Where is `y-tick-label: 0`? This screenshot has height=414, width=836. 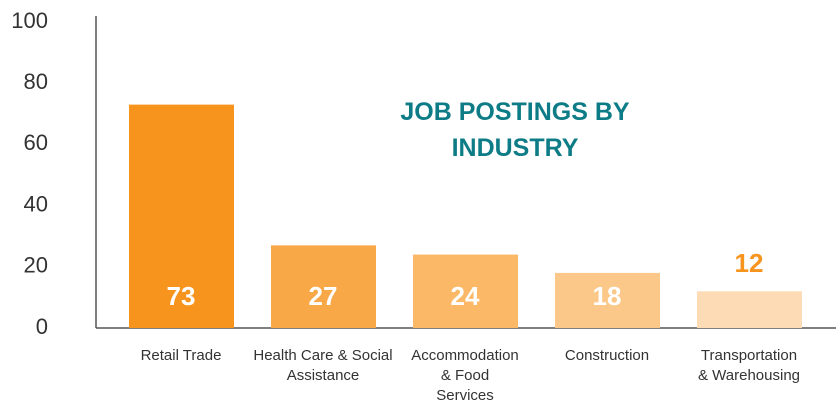 y-tick-label: 0 is located at coordinates (42, 326).